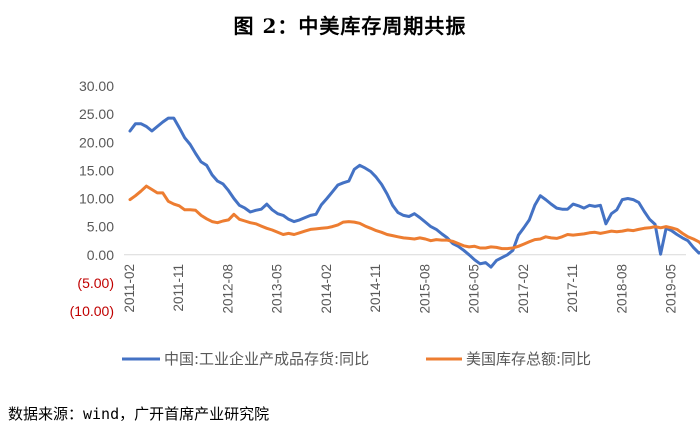 The width and height of the screenshot is (700, 437). I want to click on x-tick-label: 2011-02, so click(129, 288).